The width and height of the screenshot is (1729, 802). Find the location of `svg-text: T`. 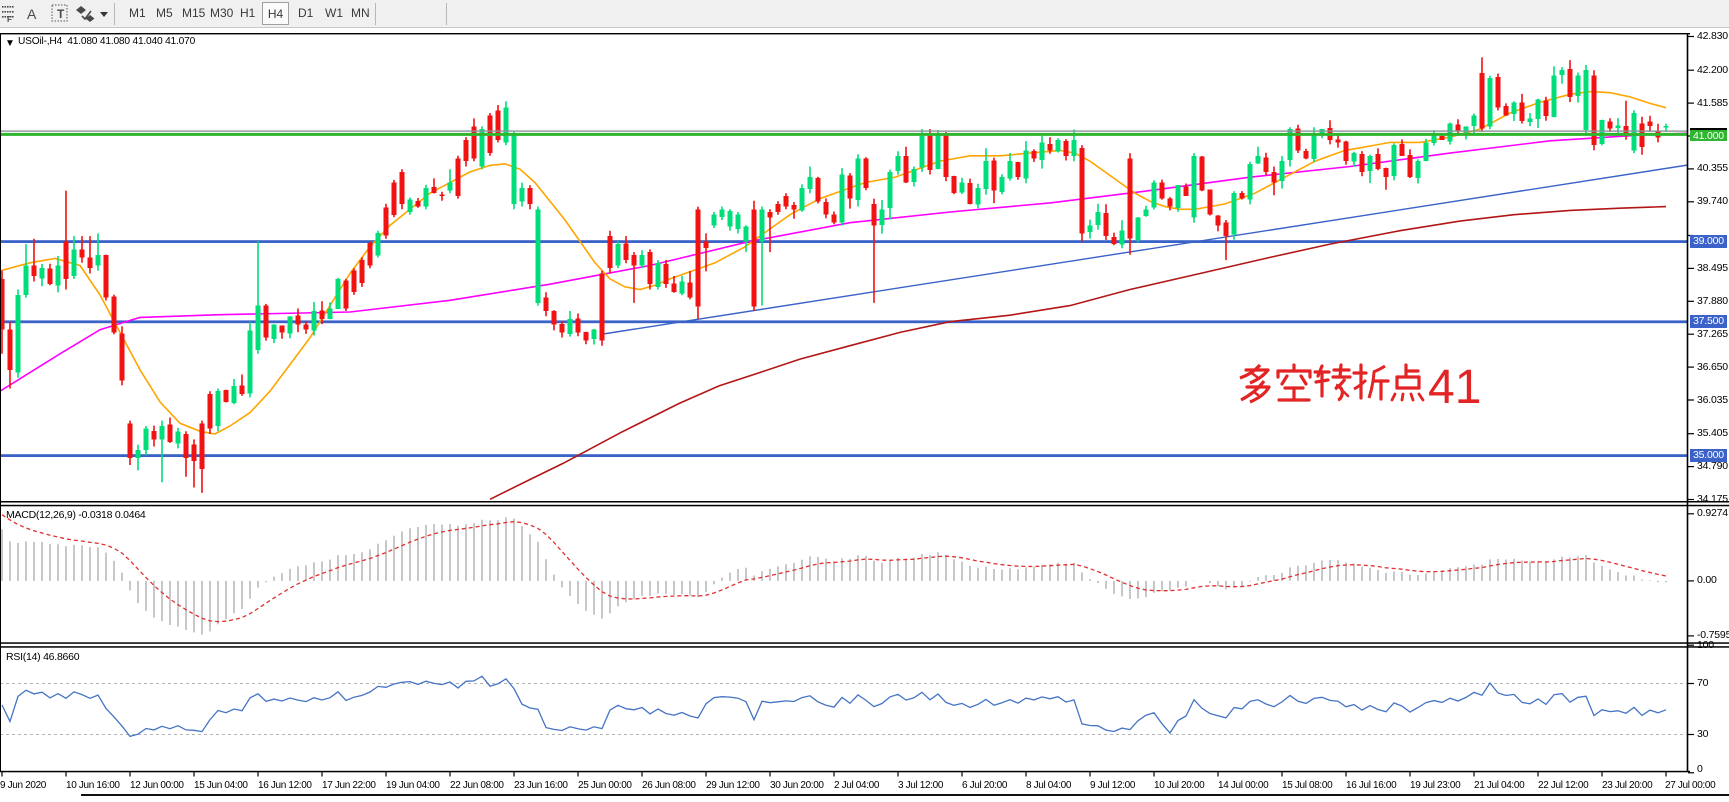

svg-text: T is located at coordinates (61, 14).